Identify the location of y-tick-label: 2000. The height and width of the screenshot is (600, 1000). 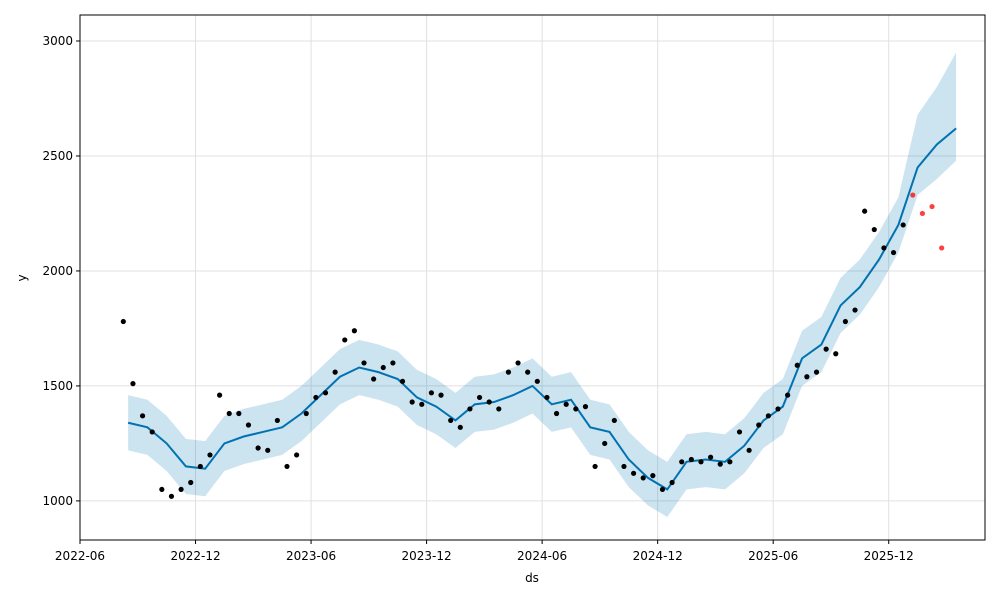
(57, 271).